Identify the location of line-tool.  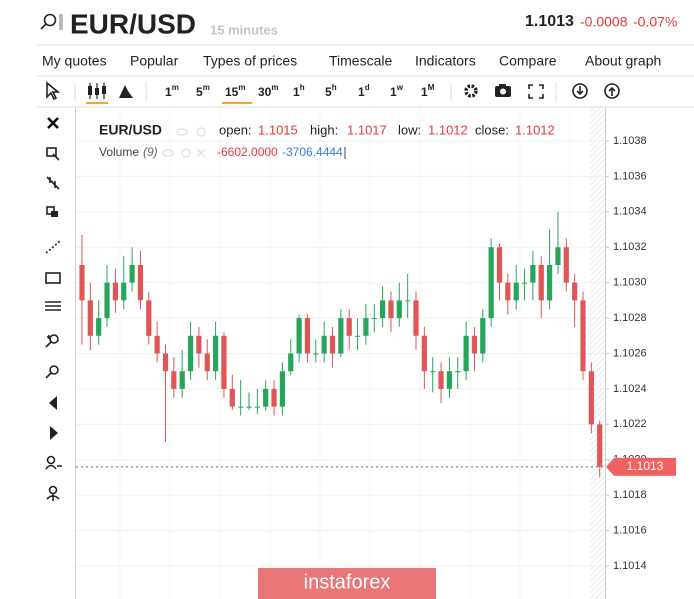
(53, 247).